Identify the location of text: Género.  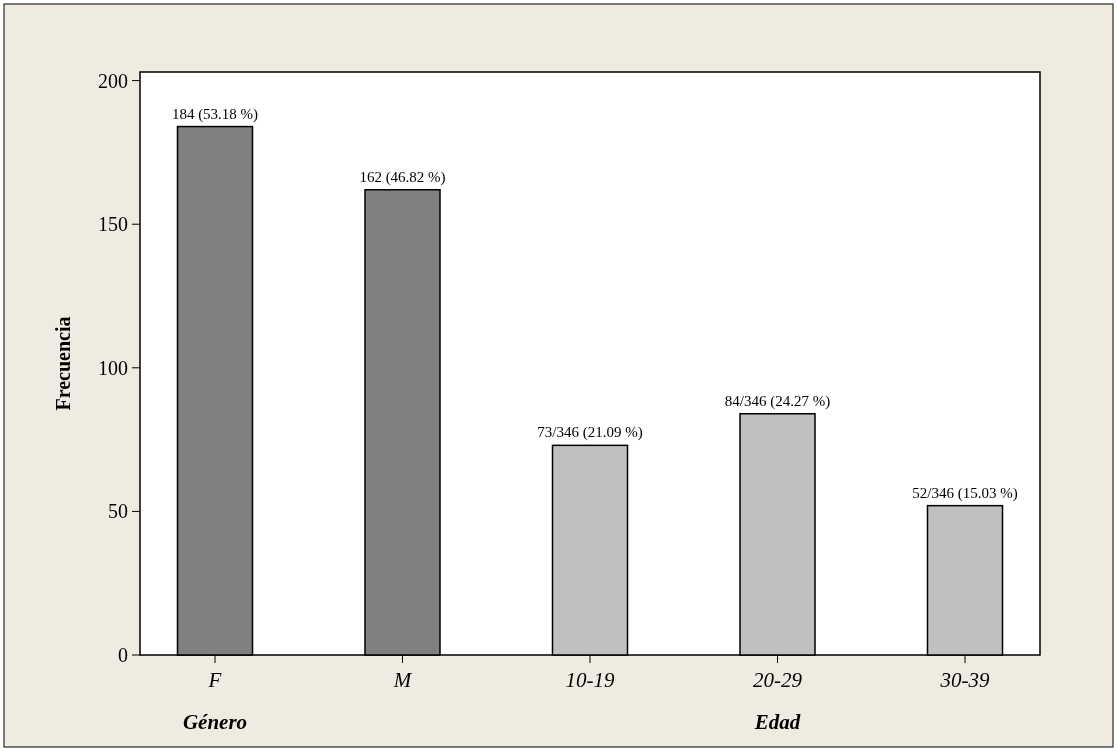
(215, 722).